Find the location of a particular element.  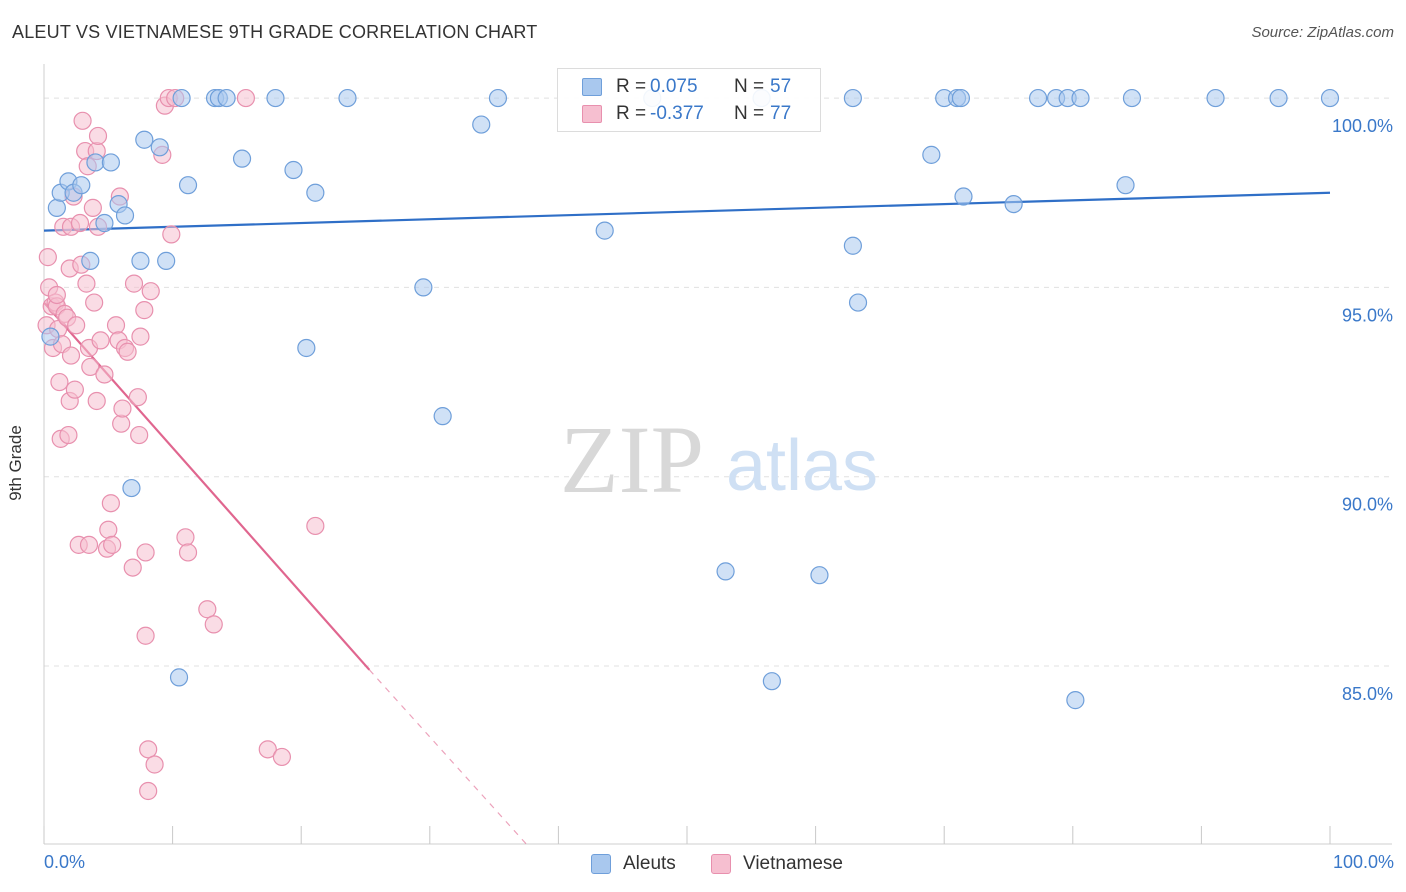

trend-line-aleuts is located at coordinates (687, 211).